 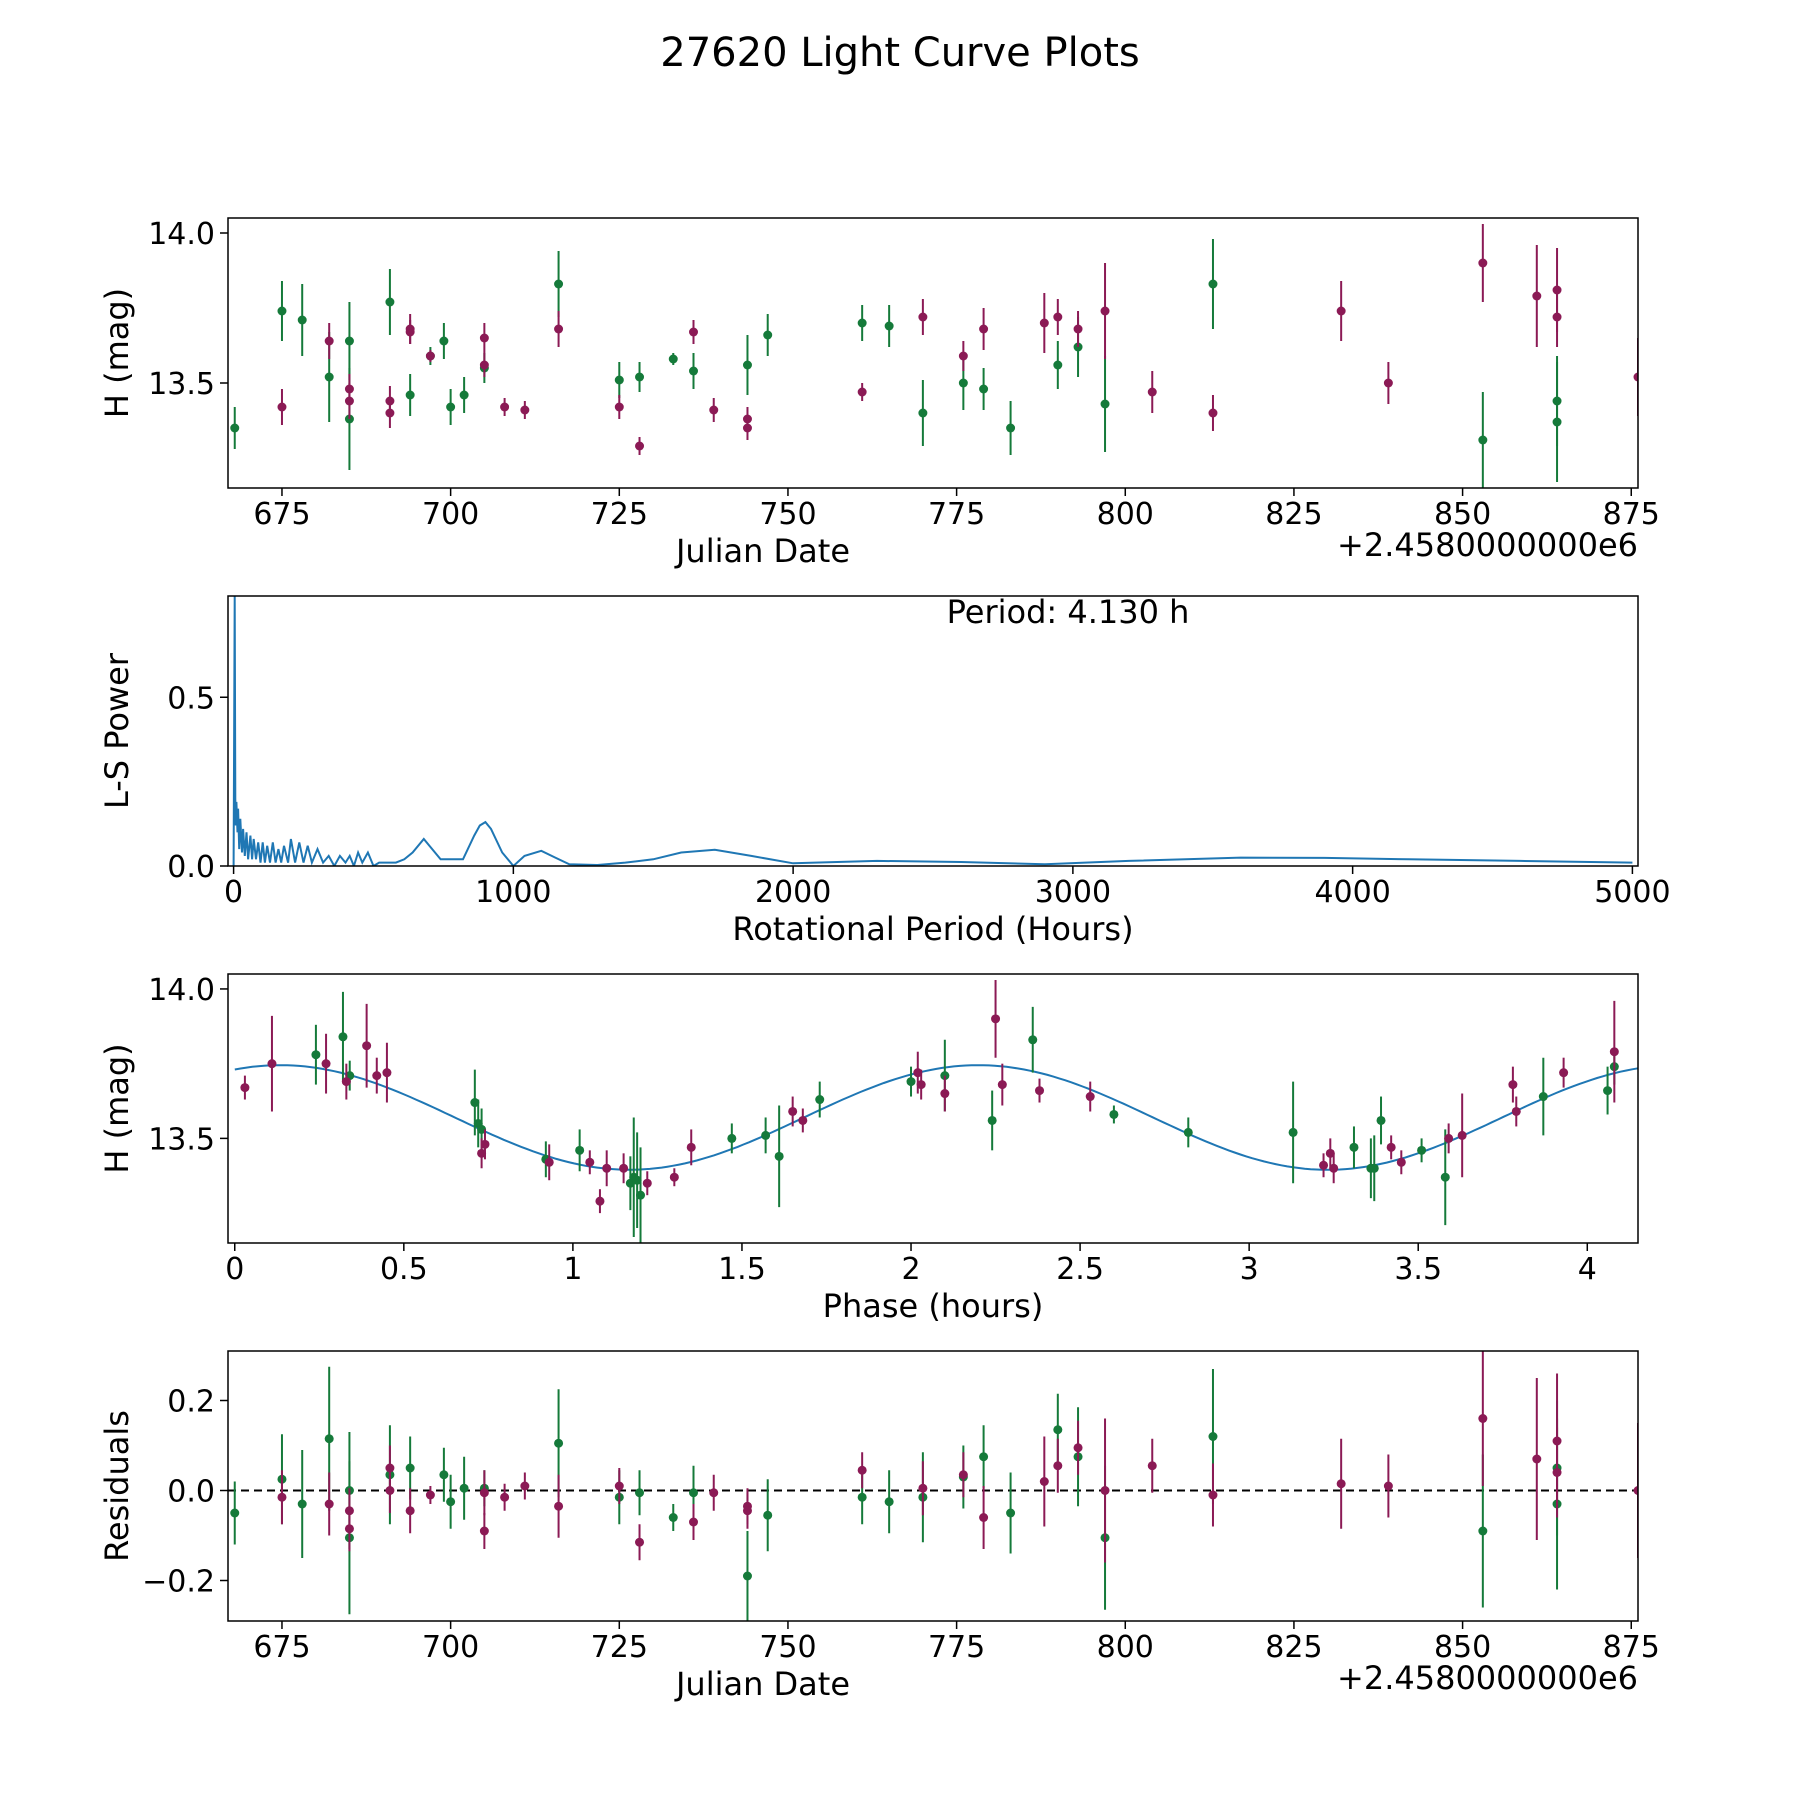 What do you see at coordinates (181, 990) in the screenshot?
I see `y-tick-label: 14.0` at bounding box center [181, 990].